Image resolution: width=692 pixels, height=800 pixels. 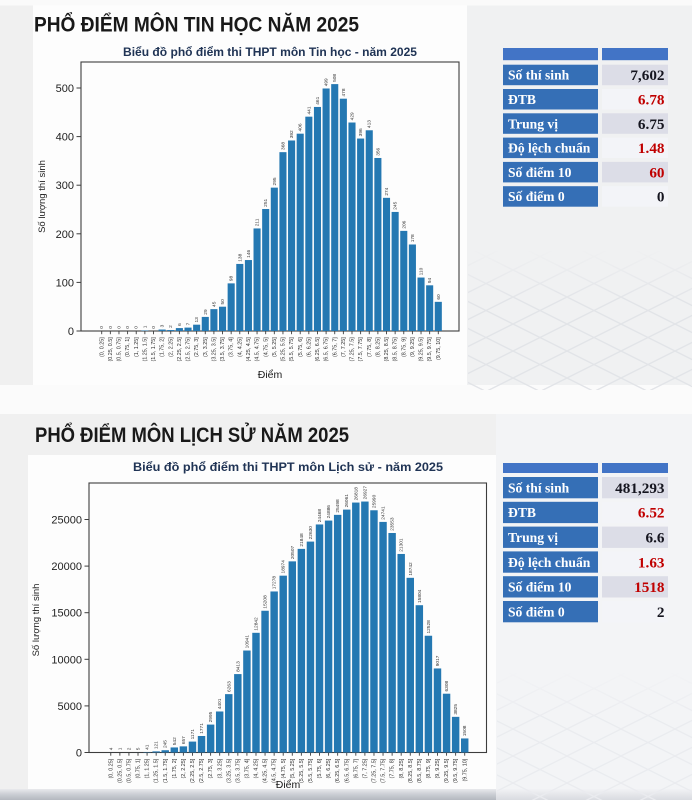 I want to click on svg-text: (9.75, 10], so click(x=439, y=348).